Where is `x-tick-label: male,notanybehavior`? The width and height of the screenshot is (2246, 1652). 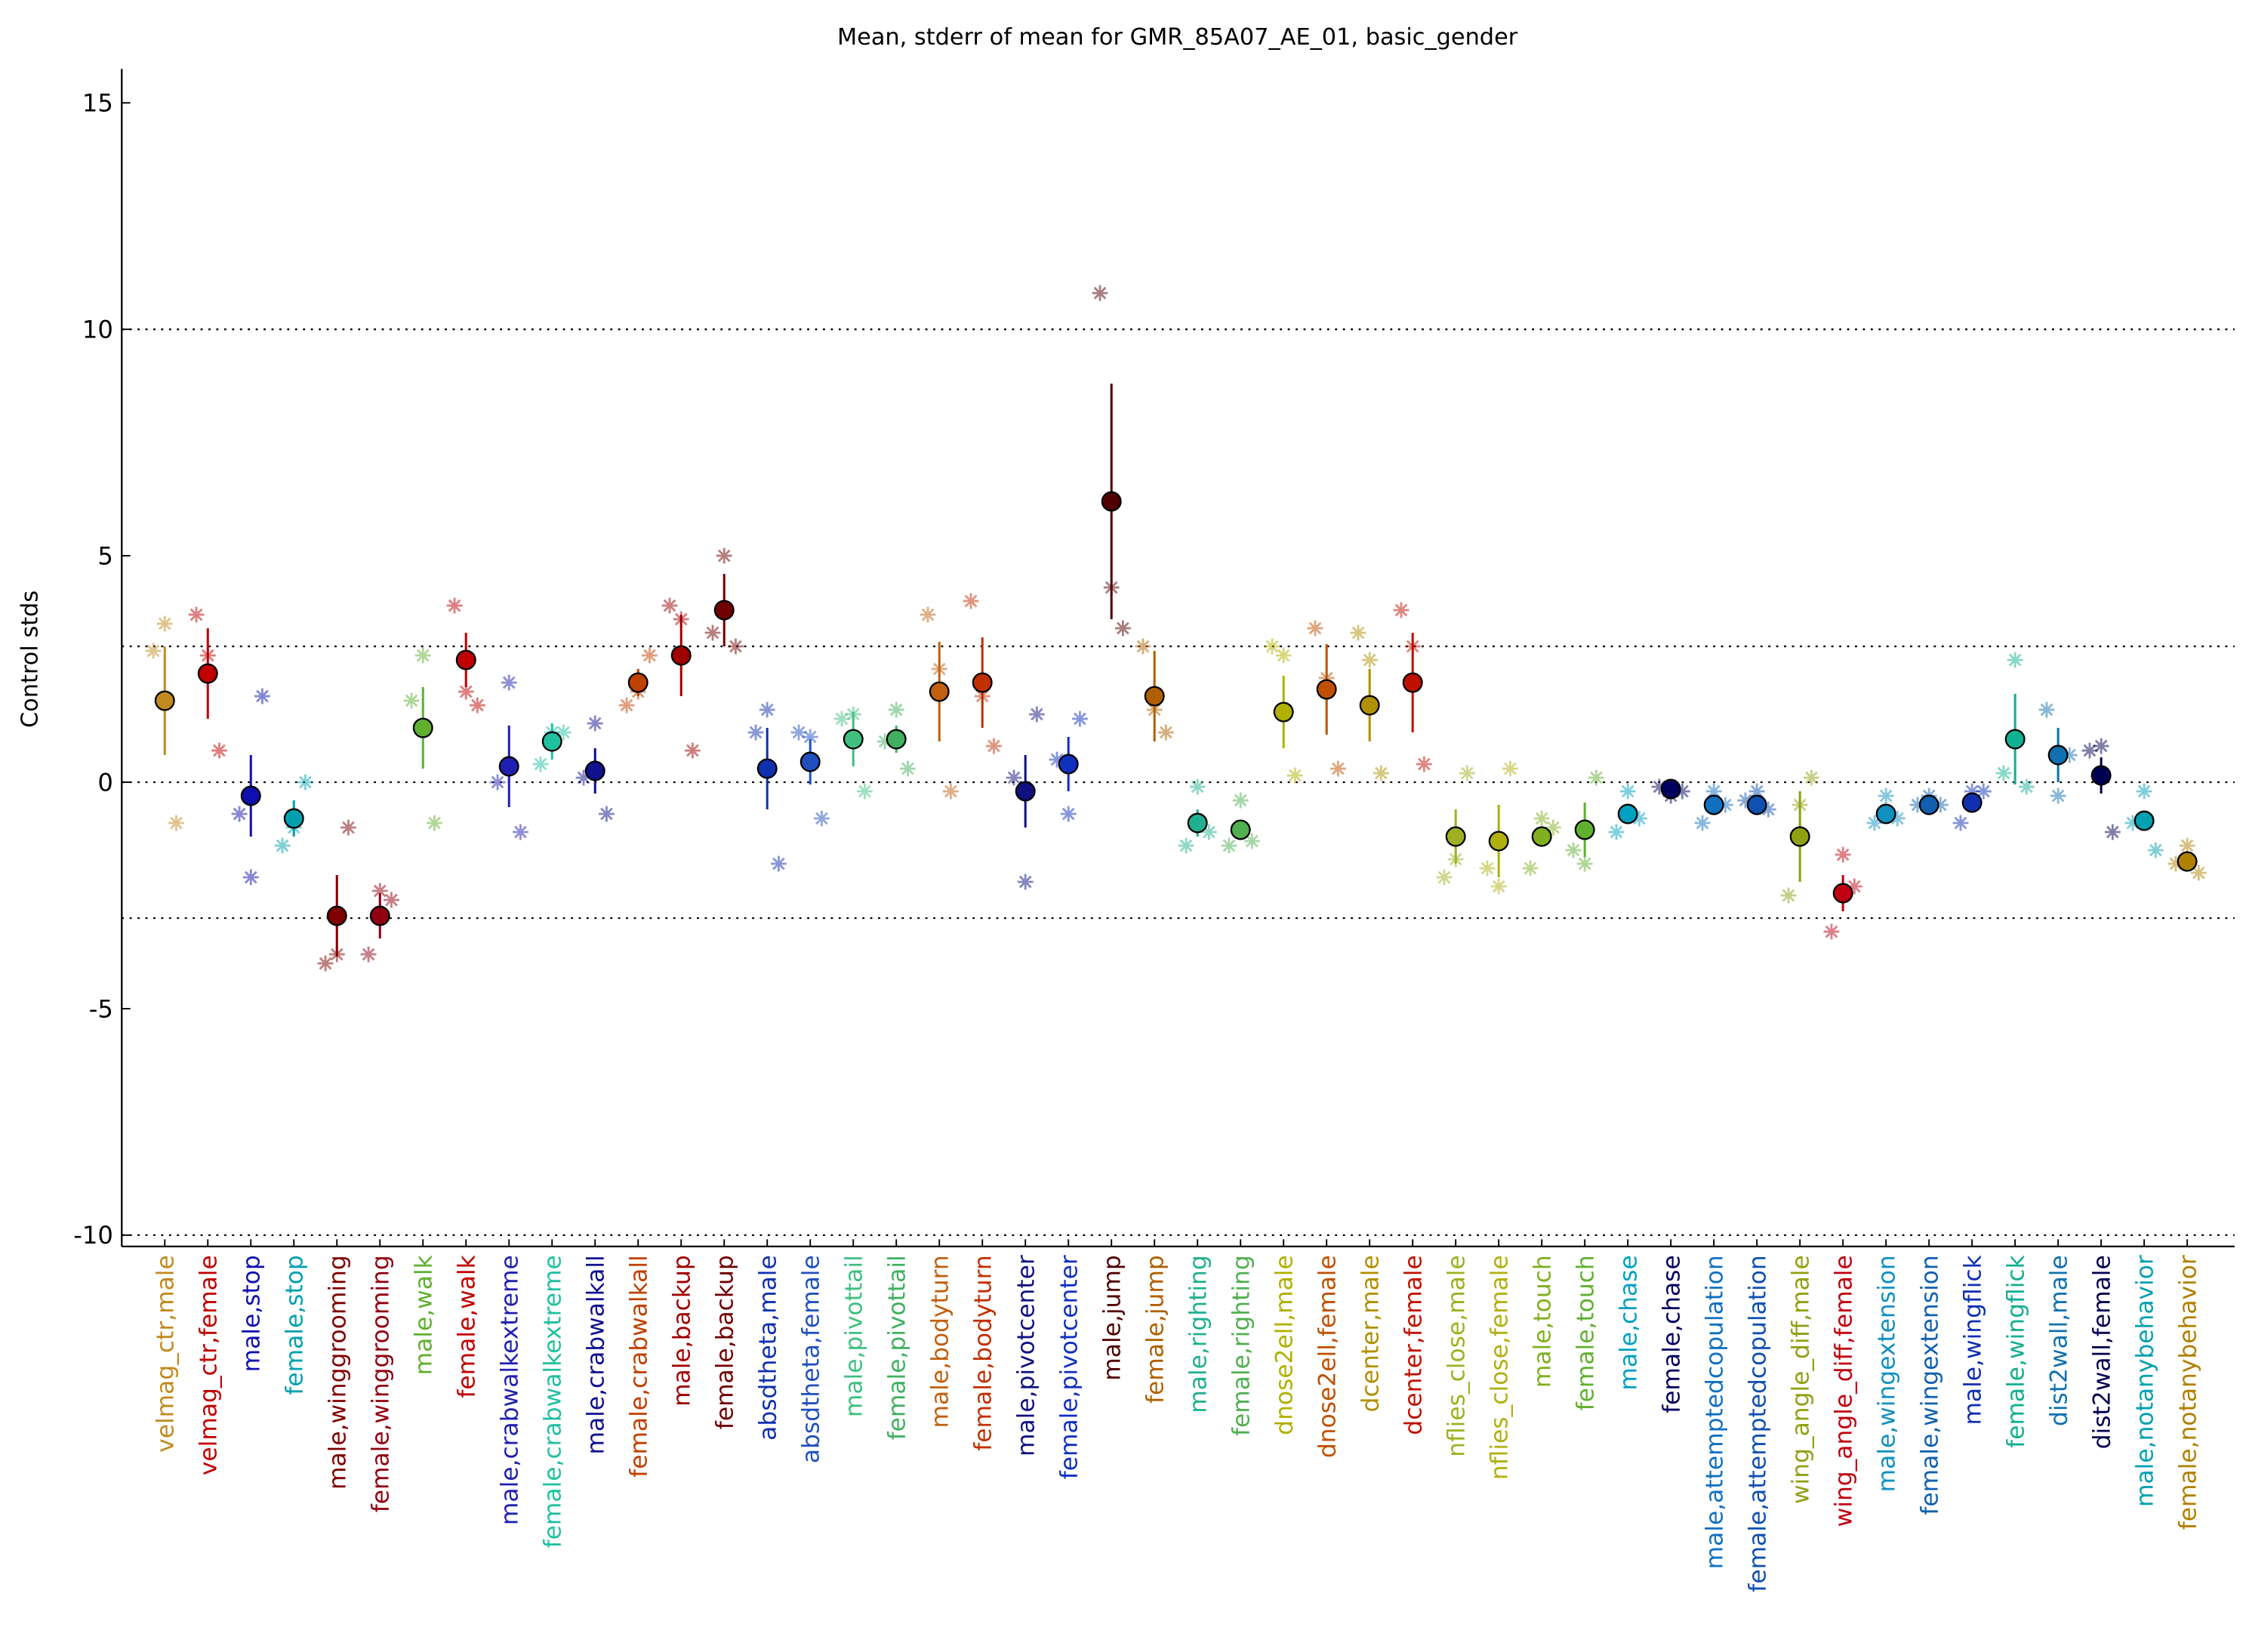
x-tick-label: male,notanybehavior is located at coordinates (2145, 1381).